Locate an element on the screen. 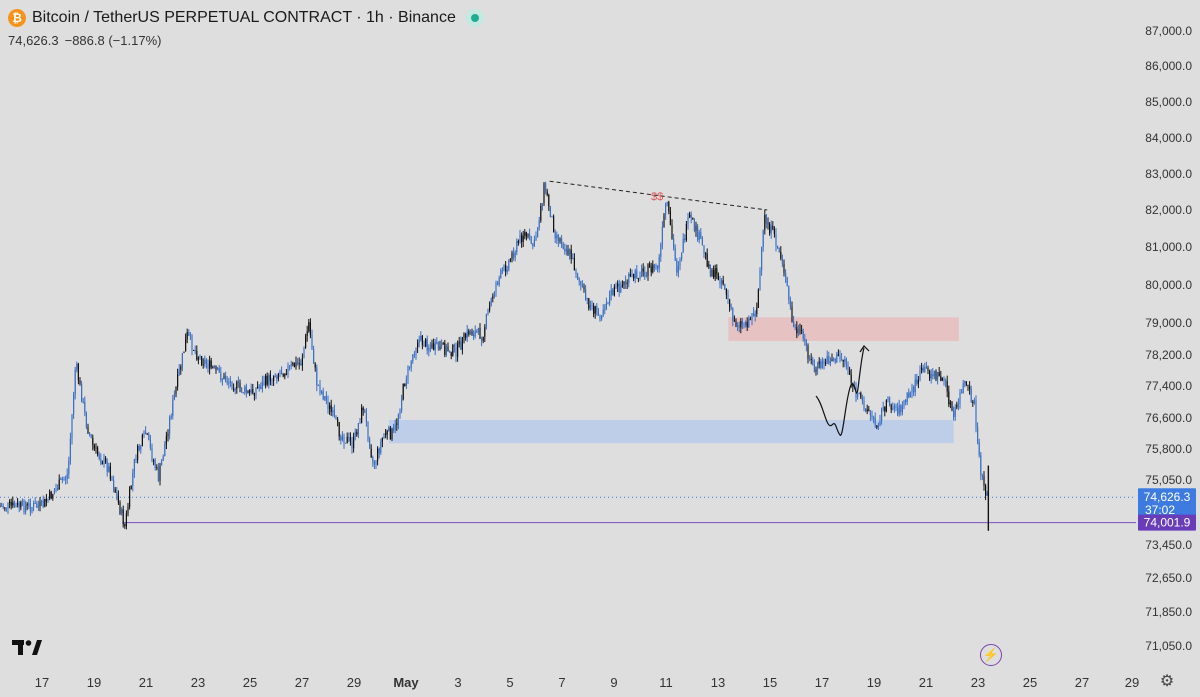 Image resolution: width=1200 pixels, height=697 pixels. last-price-value: 74,626.3 is located at coordinates (33, 40).